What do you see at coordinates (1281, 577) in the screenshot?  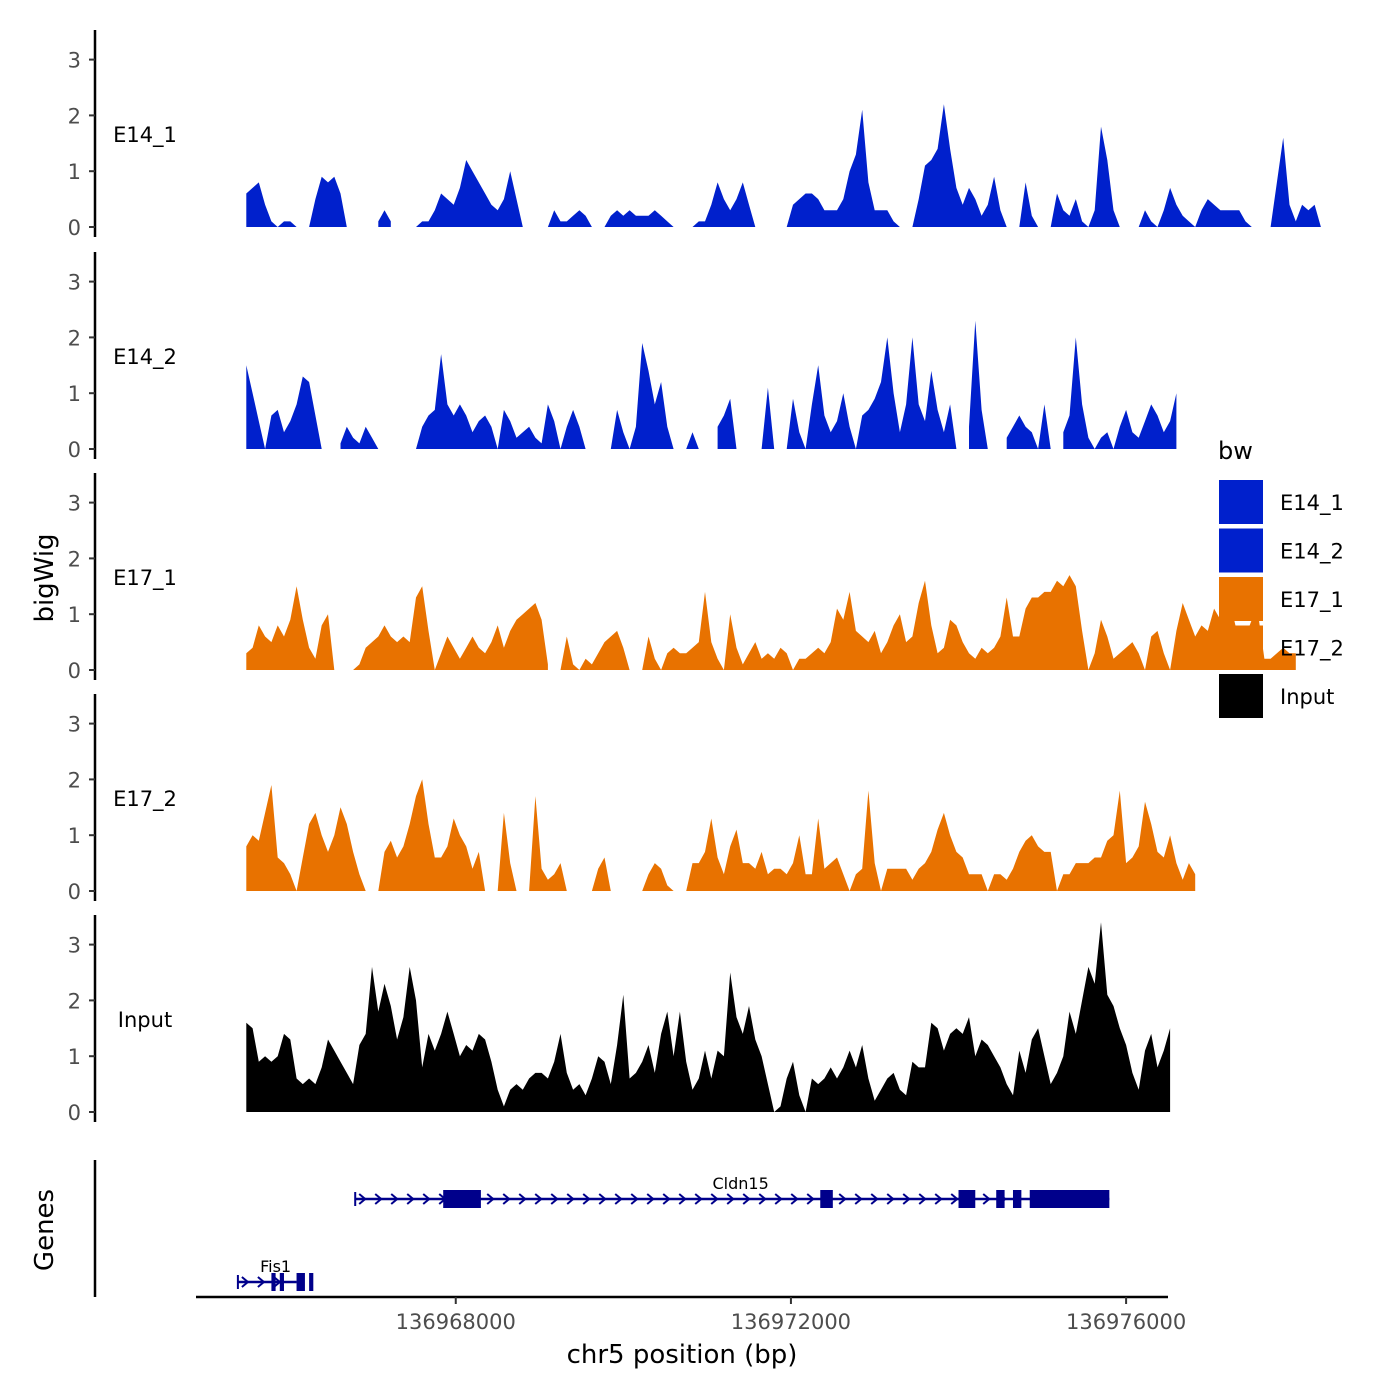 I see `legend: bw E14_1 E14_2 E17_1 E17_2 Input` at bounding box center [1281, 577].